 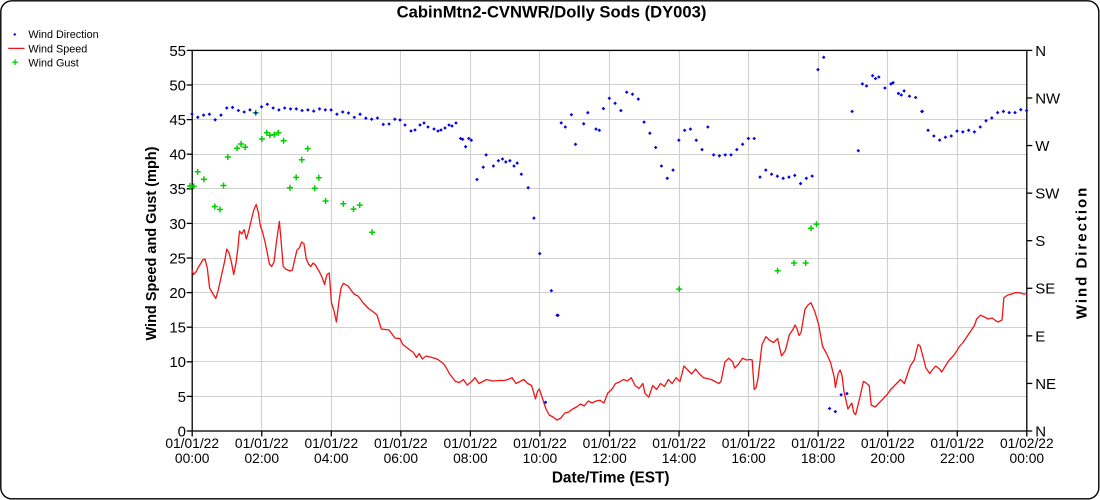 What do you see at coordinates (57, 49) in the screenshot?
I see `svg-text: Wind Speed` at bounding box center [57, 49].